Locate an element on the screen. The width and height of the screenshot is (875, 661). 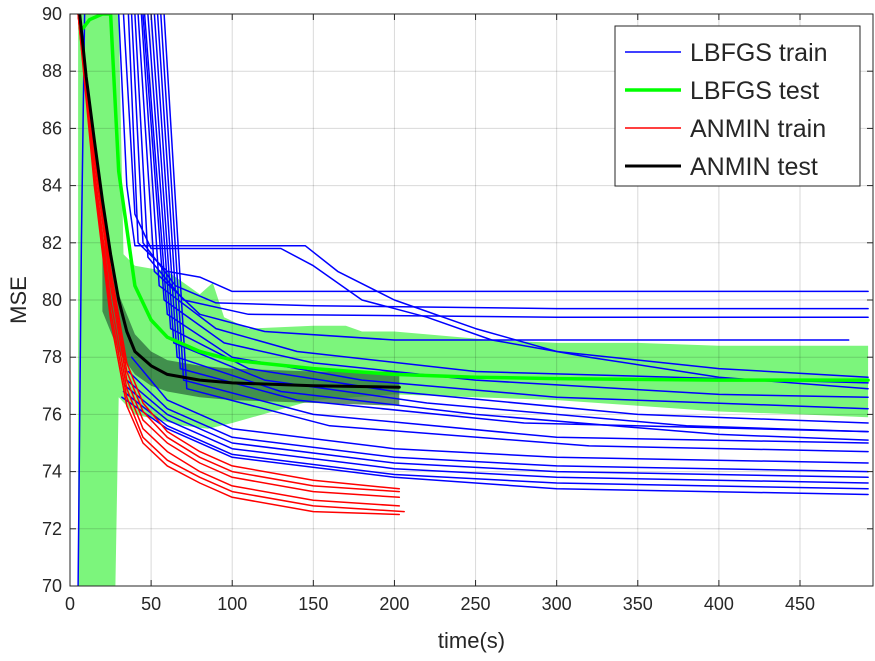
y-tick-label: 80 is located at coordinates (52, 300).